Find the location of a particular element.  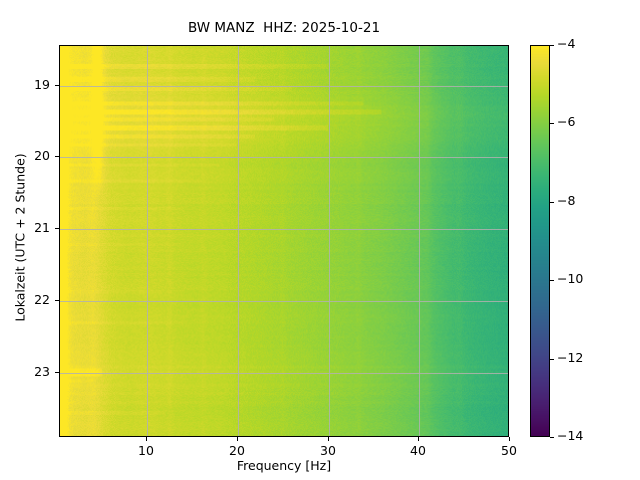

colorbar-gradient is located at coordinates (540, 241).